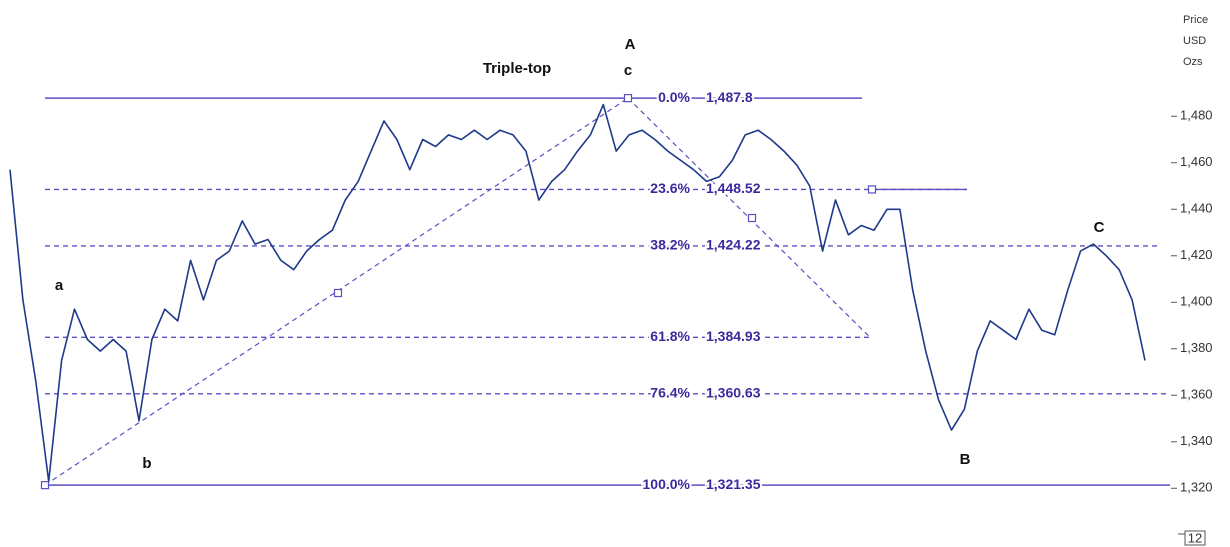  Describe the element at coordinates (628, 70) in the screenshot. I see `wave-label: c` at that location.